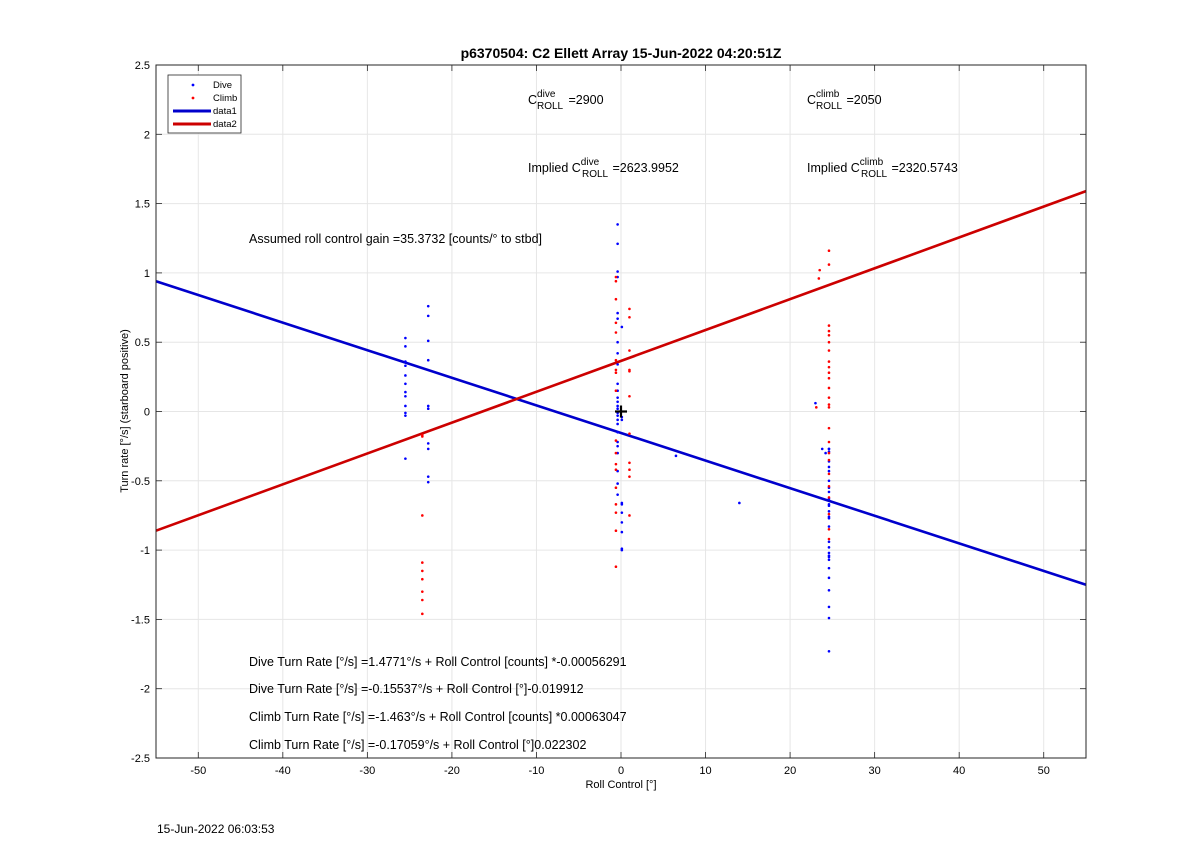  I want to click on y-tick-label: -1.5, so click(140, 620).